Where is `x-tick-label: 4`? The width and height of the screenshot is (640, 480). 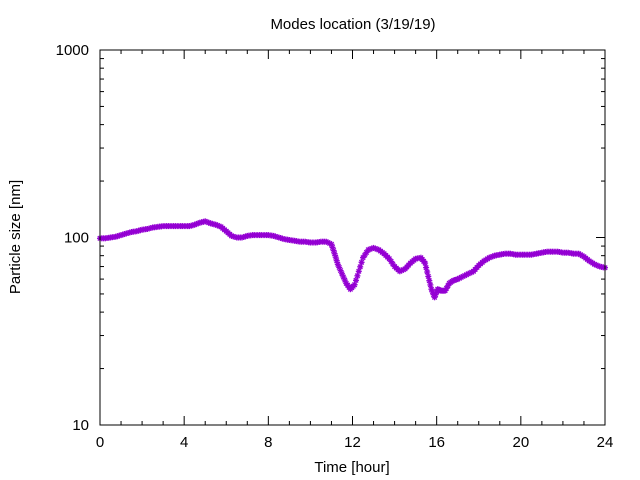 x-tick-label: 4 is located at coordinates (184, 442).